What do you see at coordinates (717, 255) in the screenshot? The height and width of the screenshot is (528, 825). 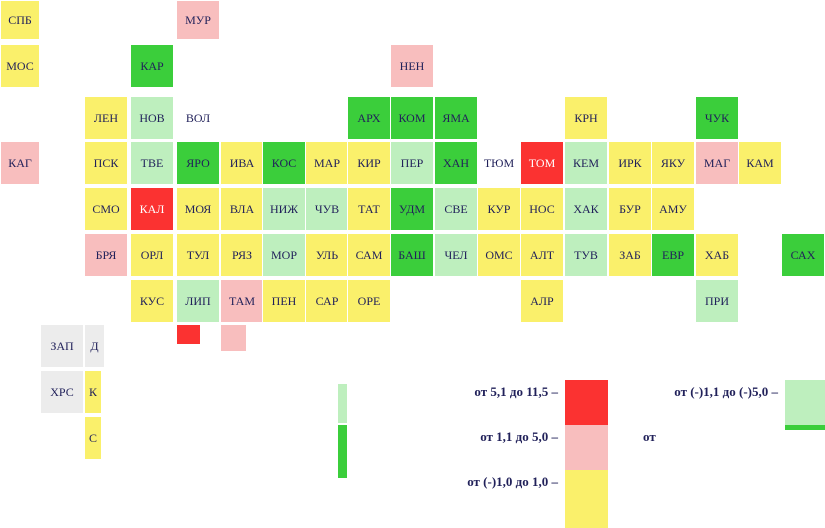 I see `region-cell: ХАБ` at bounding box center [717, 255].